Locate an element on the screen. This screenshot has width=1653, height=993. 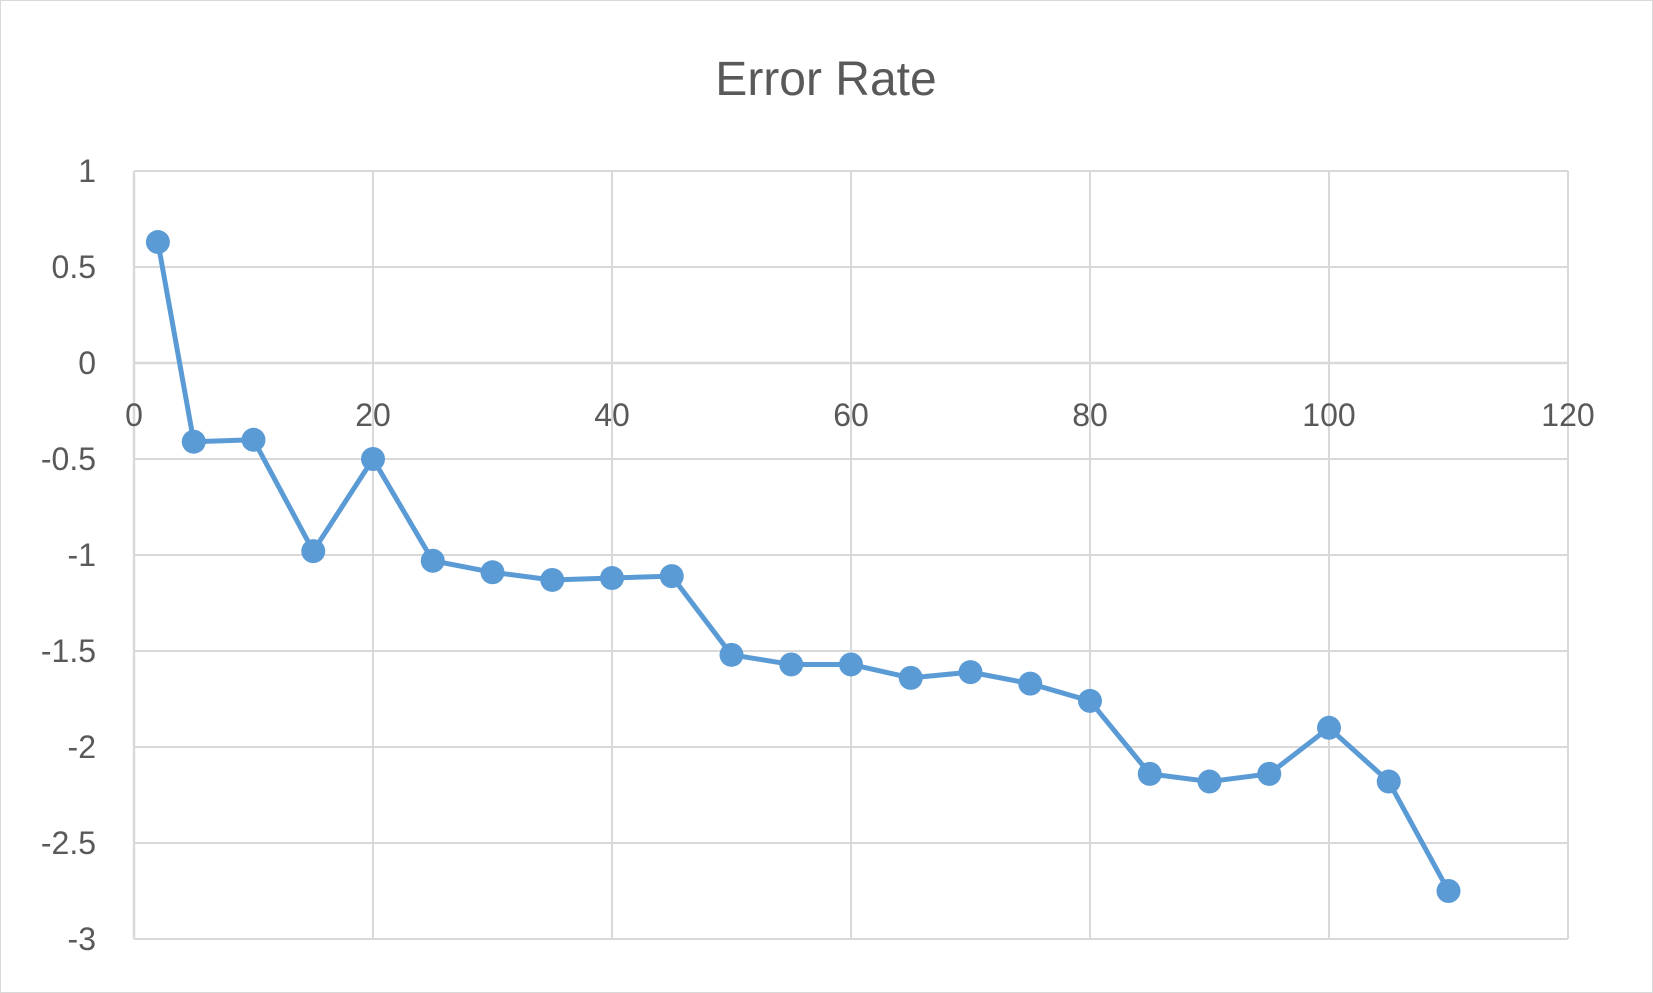
chart-title: Error Rate is located at coordinates (825, 79).